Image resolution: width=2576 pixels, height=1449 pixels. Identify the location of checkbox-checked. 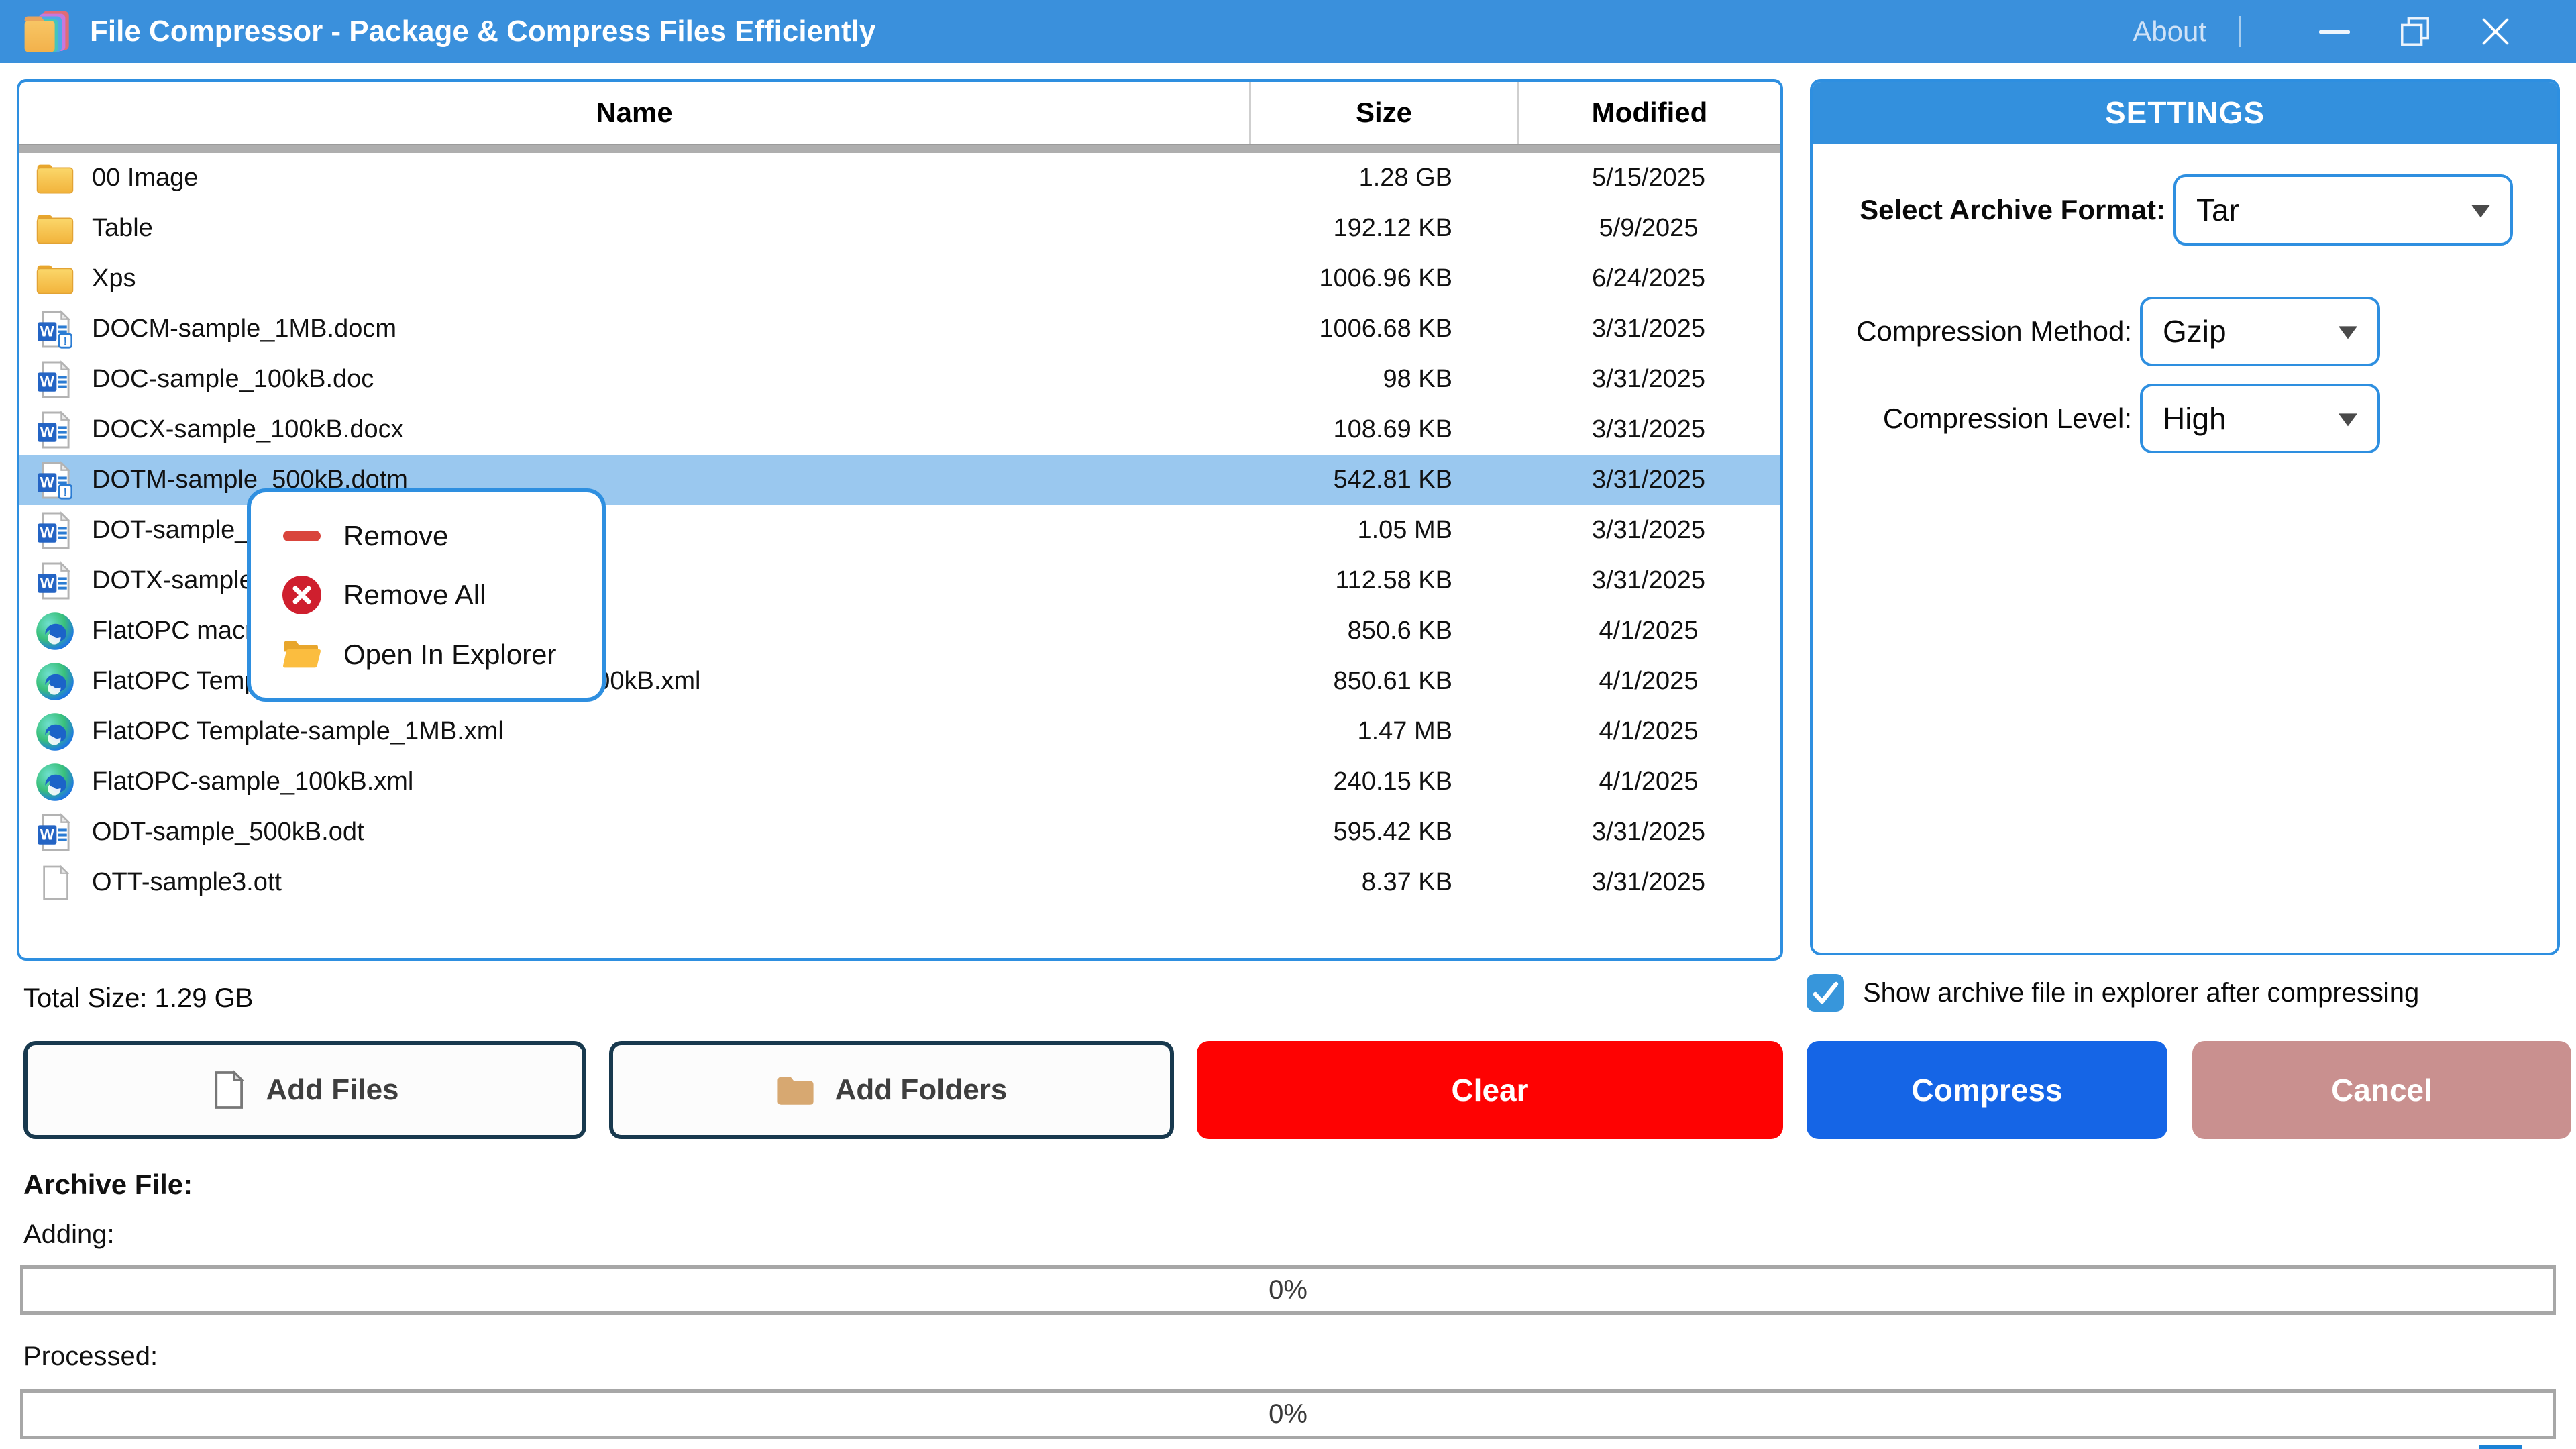
(1825, 993).